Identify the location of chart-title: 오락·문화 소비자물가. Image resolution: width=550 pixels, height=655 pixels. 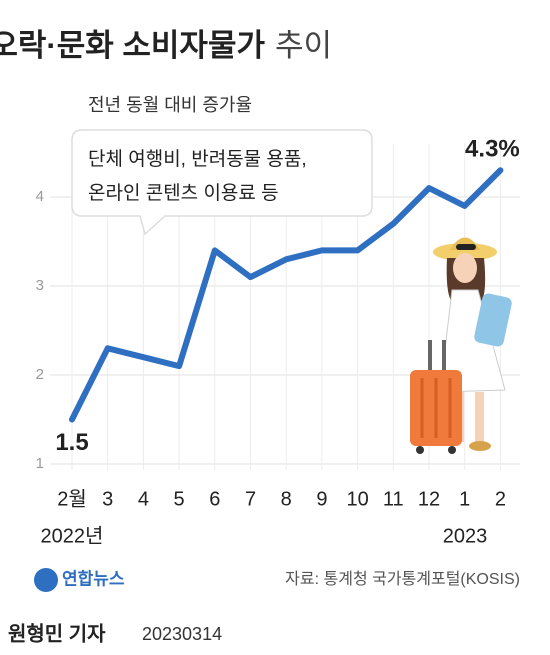
(132, 45).